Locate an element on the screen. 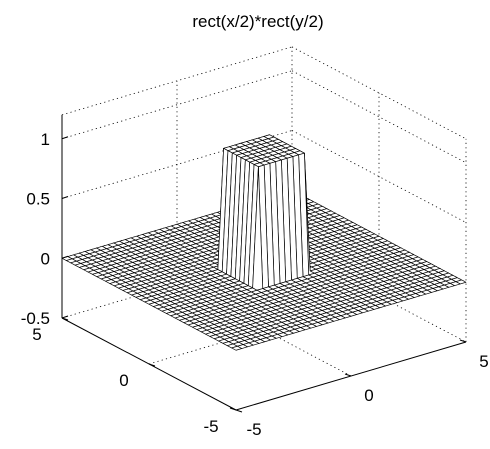 The width and height of the screenshot is (490, 449). z-tick-label: 1 is located at coordinates (45, 139).